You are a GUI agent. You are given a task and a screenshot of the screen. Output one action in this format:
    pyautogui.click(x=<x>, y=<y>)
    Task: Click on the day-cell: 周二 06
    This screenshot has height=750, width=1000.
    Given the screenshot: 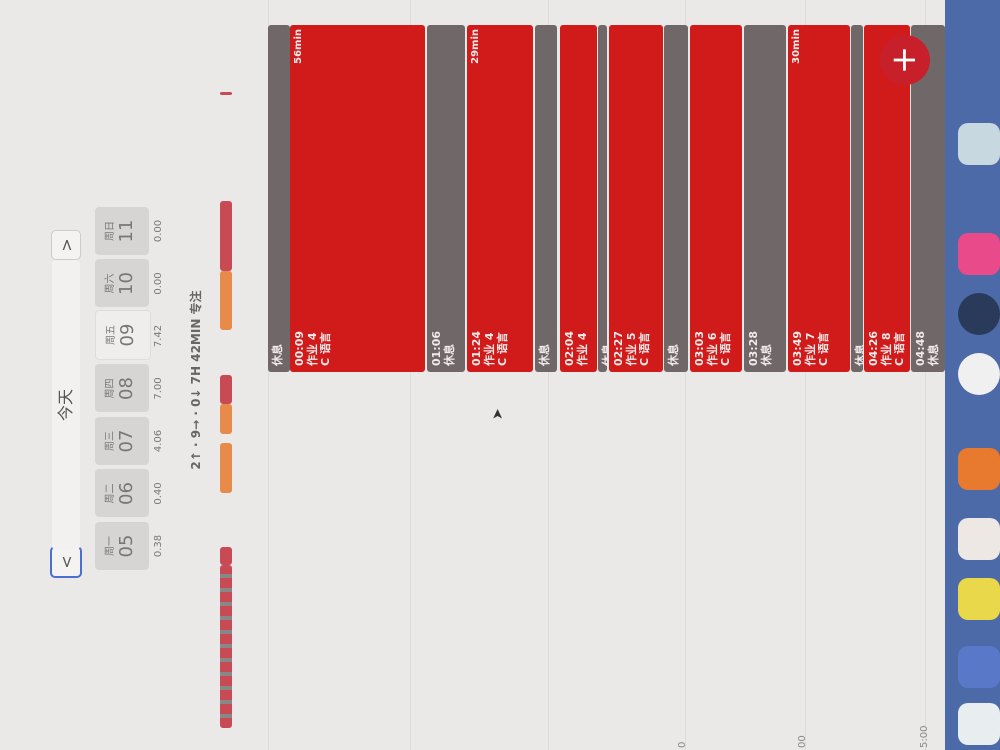 What is the action you would take?
    pyautogui.click(x=122, y=493)
    